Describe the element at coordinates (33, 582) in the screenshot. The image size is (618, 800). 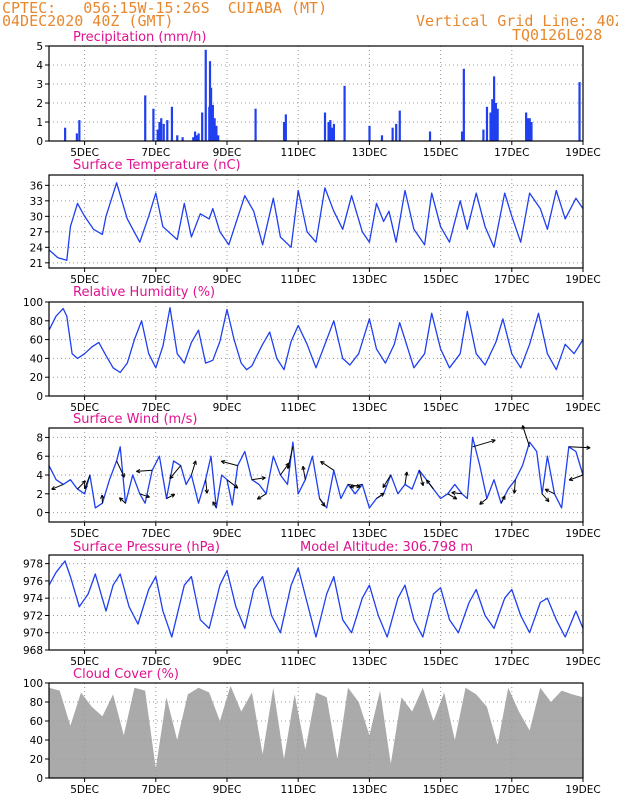
I see `y-tick-label: 976` at that location.